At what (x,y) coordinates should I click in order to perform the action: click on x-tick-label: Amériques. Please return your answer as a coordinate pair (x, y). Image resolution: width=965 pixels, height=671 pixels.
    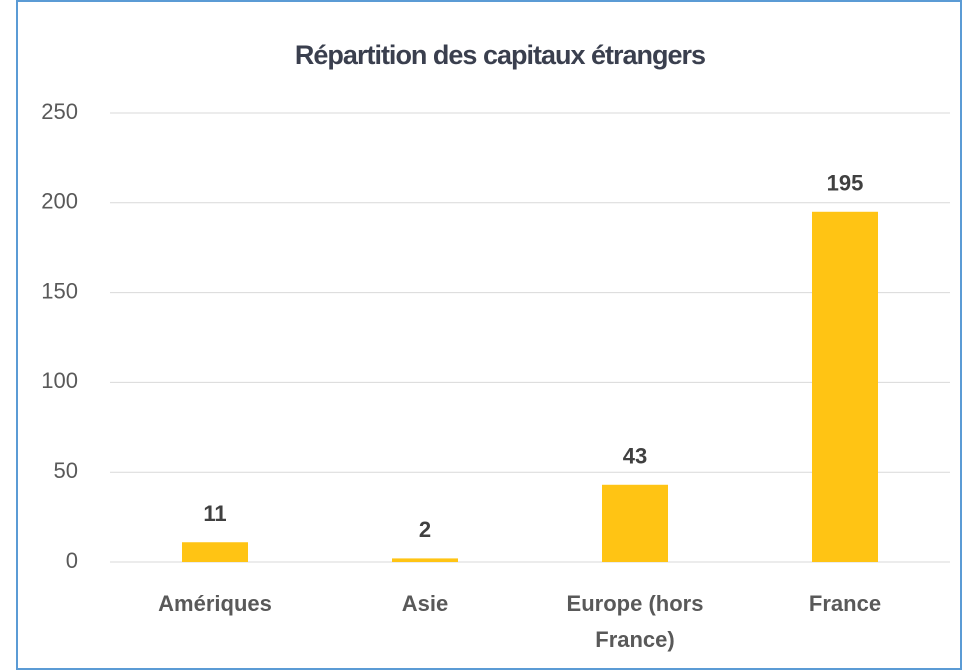
    Looking at the image, I should click on (215, 603).